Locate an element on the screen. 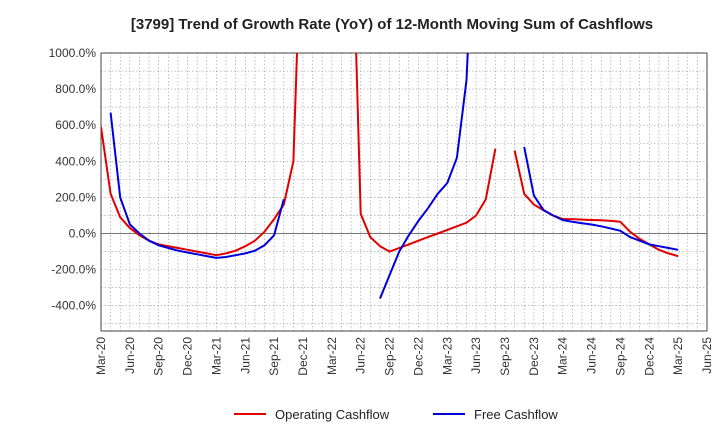 Image resolution: width=720 pixels, height=440 pixels. y-tick-label: -200.0% is located at coordinates (73, 270).